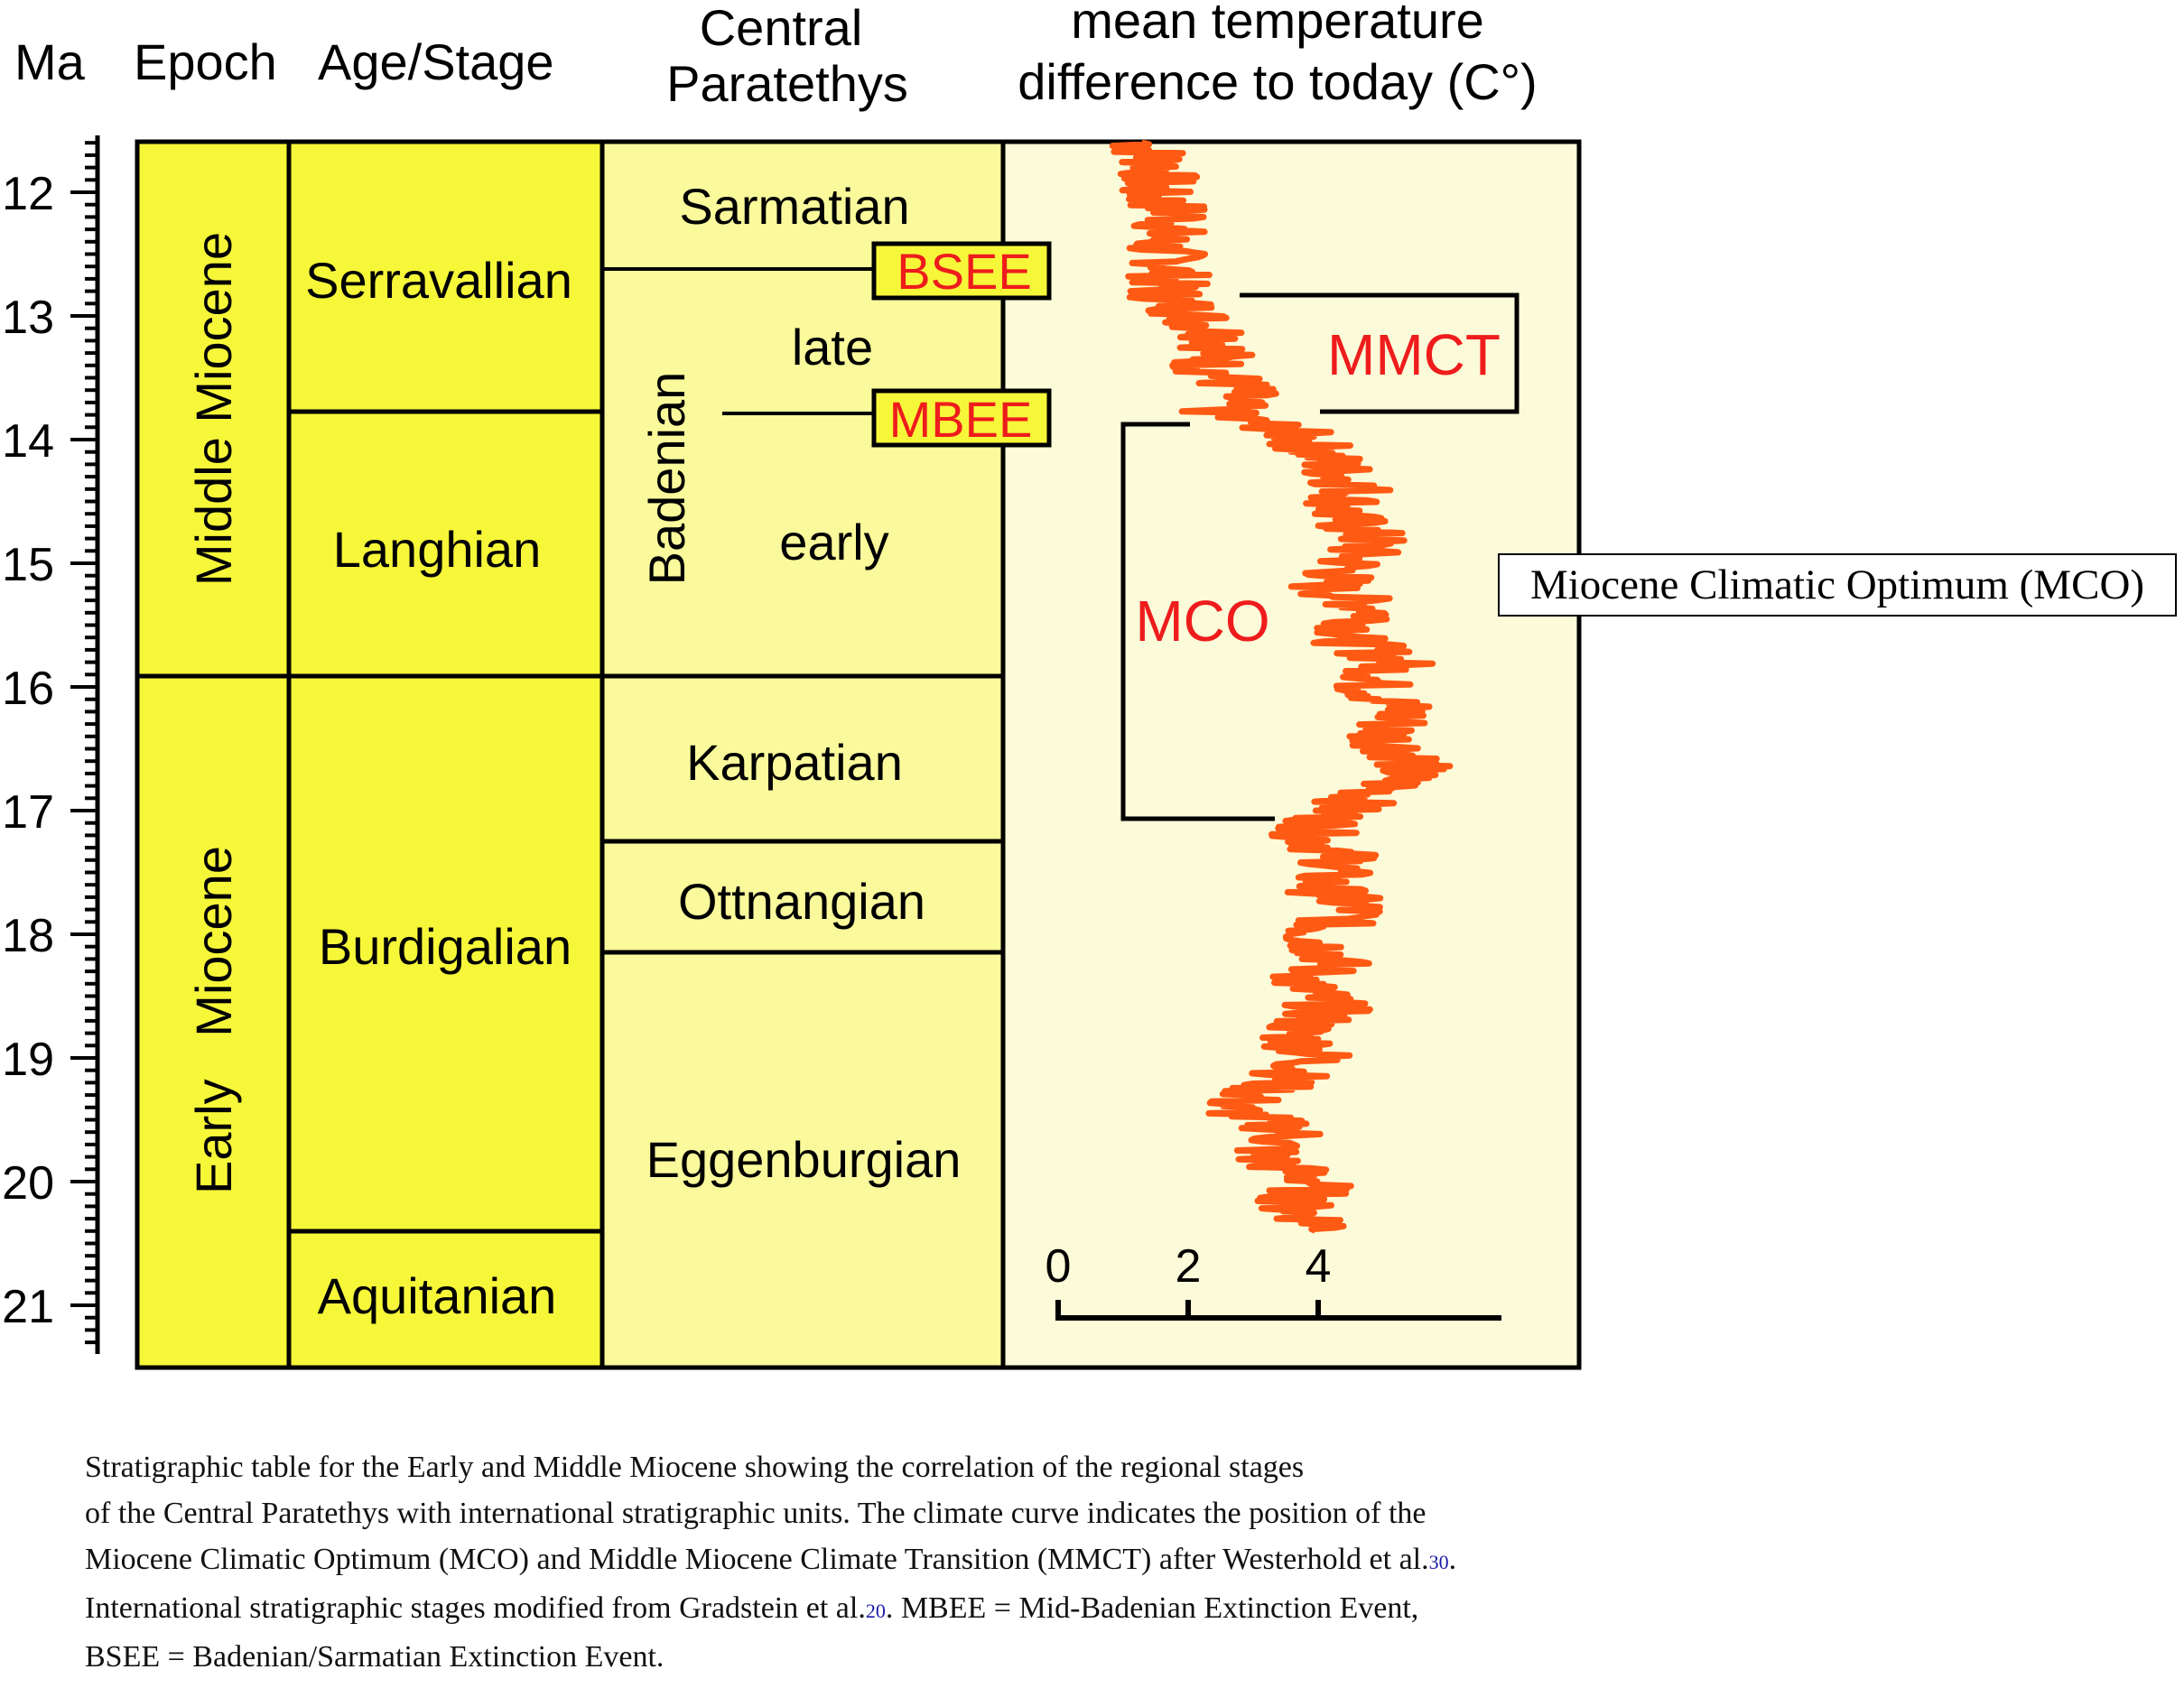 The height and width of the screenshot is (1688, 2184). I want to click on stage-langhian: Langhian, so click(437, 550).